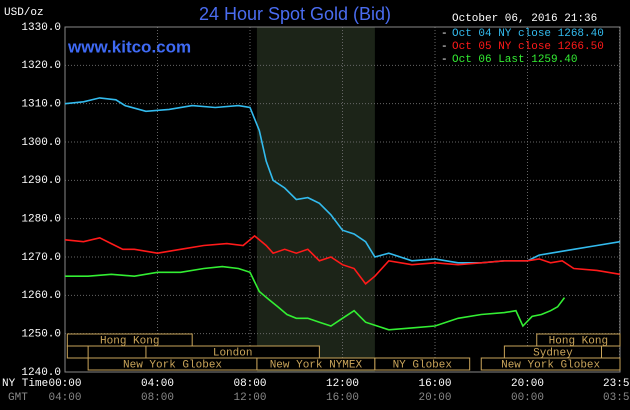 The height and width of the screenshot is (410, 630). Describe the element at coordinates (434, 398) in the screenshot. I see `gmt-tick-label: 20:00` at that location.